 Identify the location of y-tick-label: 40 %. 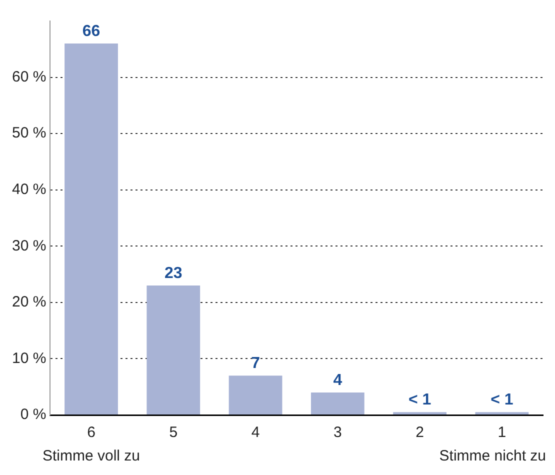
(29, 189).